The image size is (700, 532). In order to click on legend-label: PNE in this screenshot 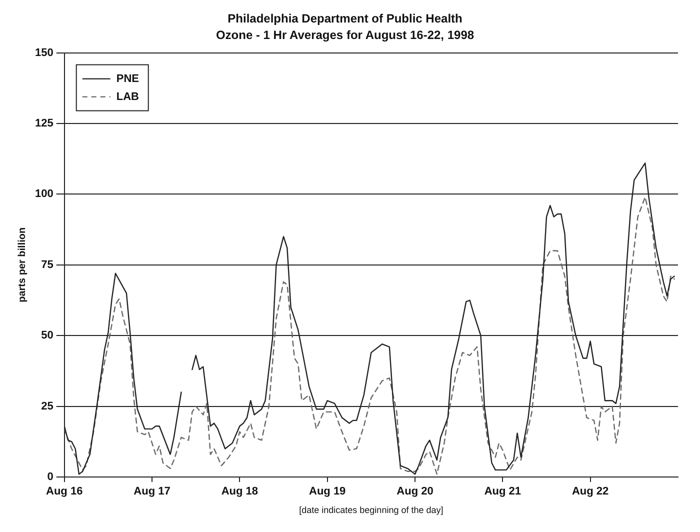, I will do `click(127, 78)`.